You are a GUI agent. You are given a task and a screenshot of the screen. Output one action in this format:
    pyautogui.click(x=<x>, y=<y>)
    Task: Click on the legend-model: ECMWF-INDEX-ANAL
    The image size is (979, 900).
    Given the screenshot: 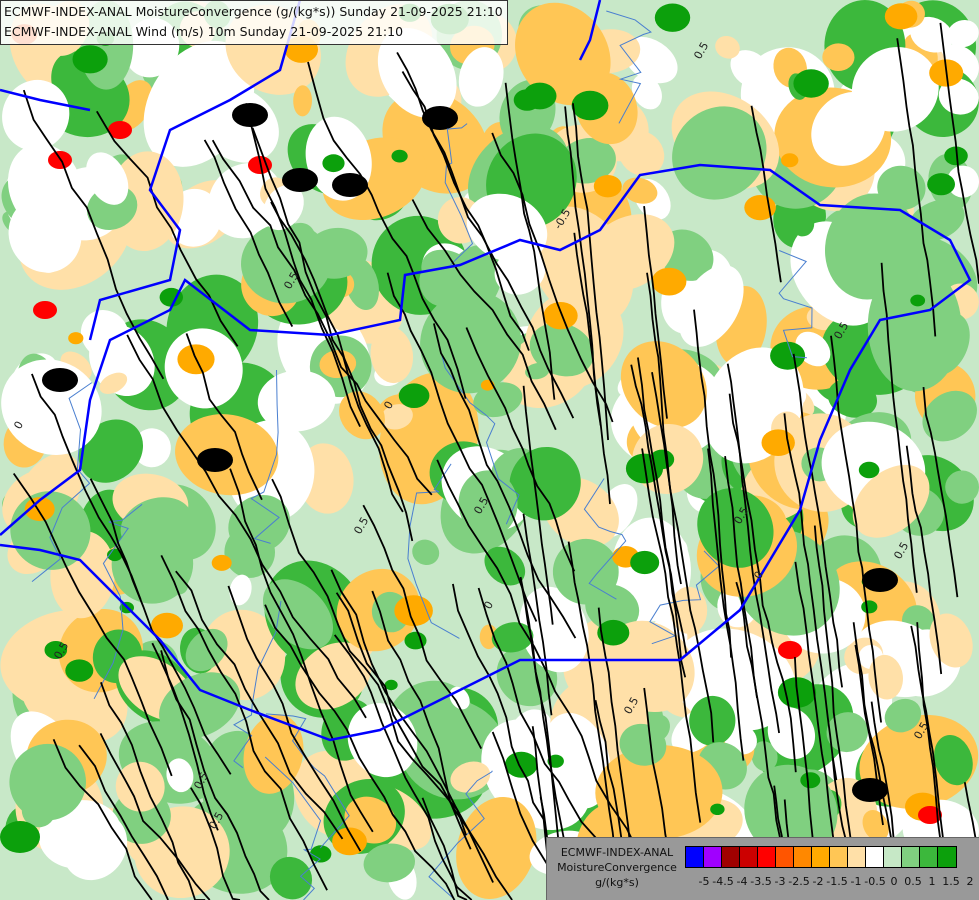 What is the action you would take?
    pyautogui.click(x=617, y=852)
    